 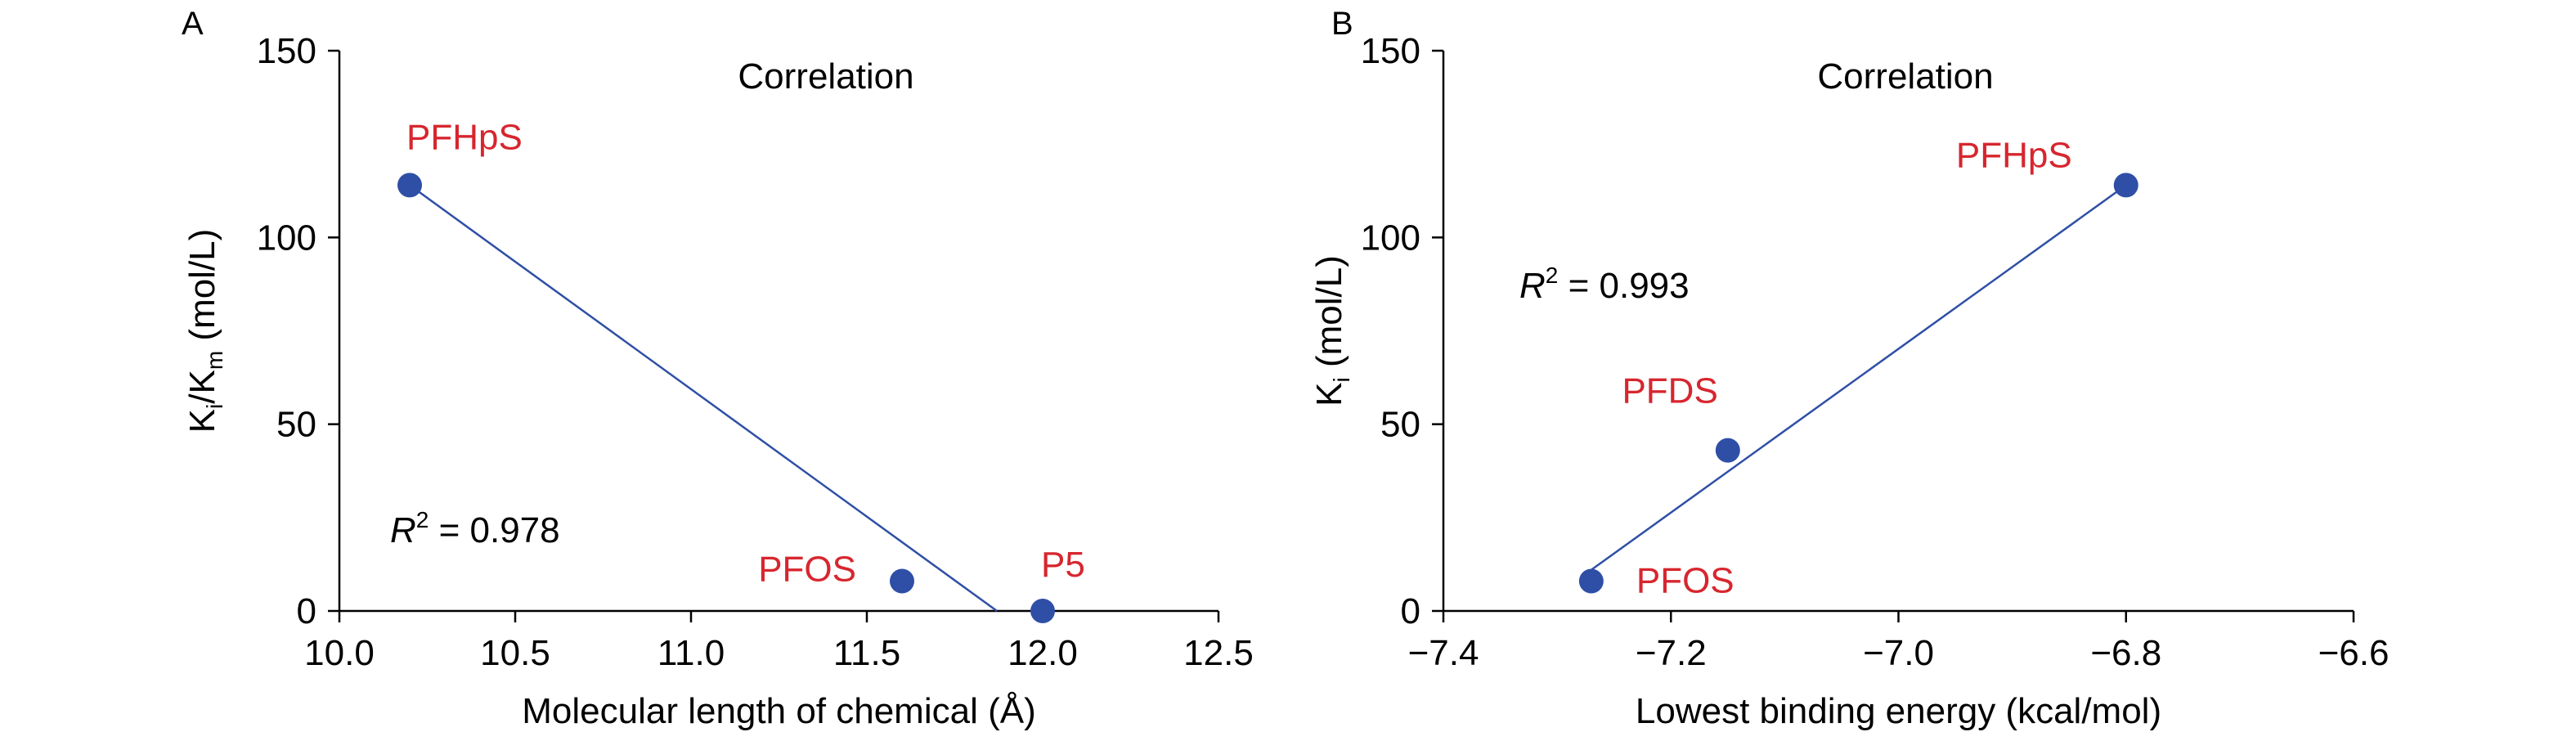 I want to click on y-axis-label: Ki (mol/L), so click(x=1332, y=330).